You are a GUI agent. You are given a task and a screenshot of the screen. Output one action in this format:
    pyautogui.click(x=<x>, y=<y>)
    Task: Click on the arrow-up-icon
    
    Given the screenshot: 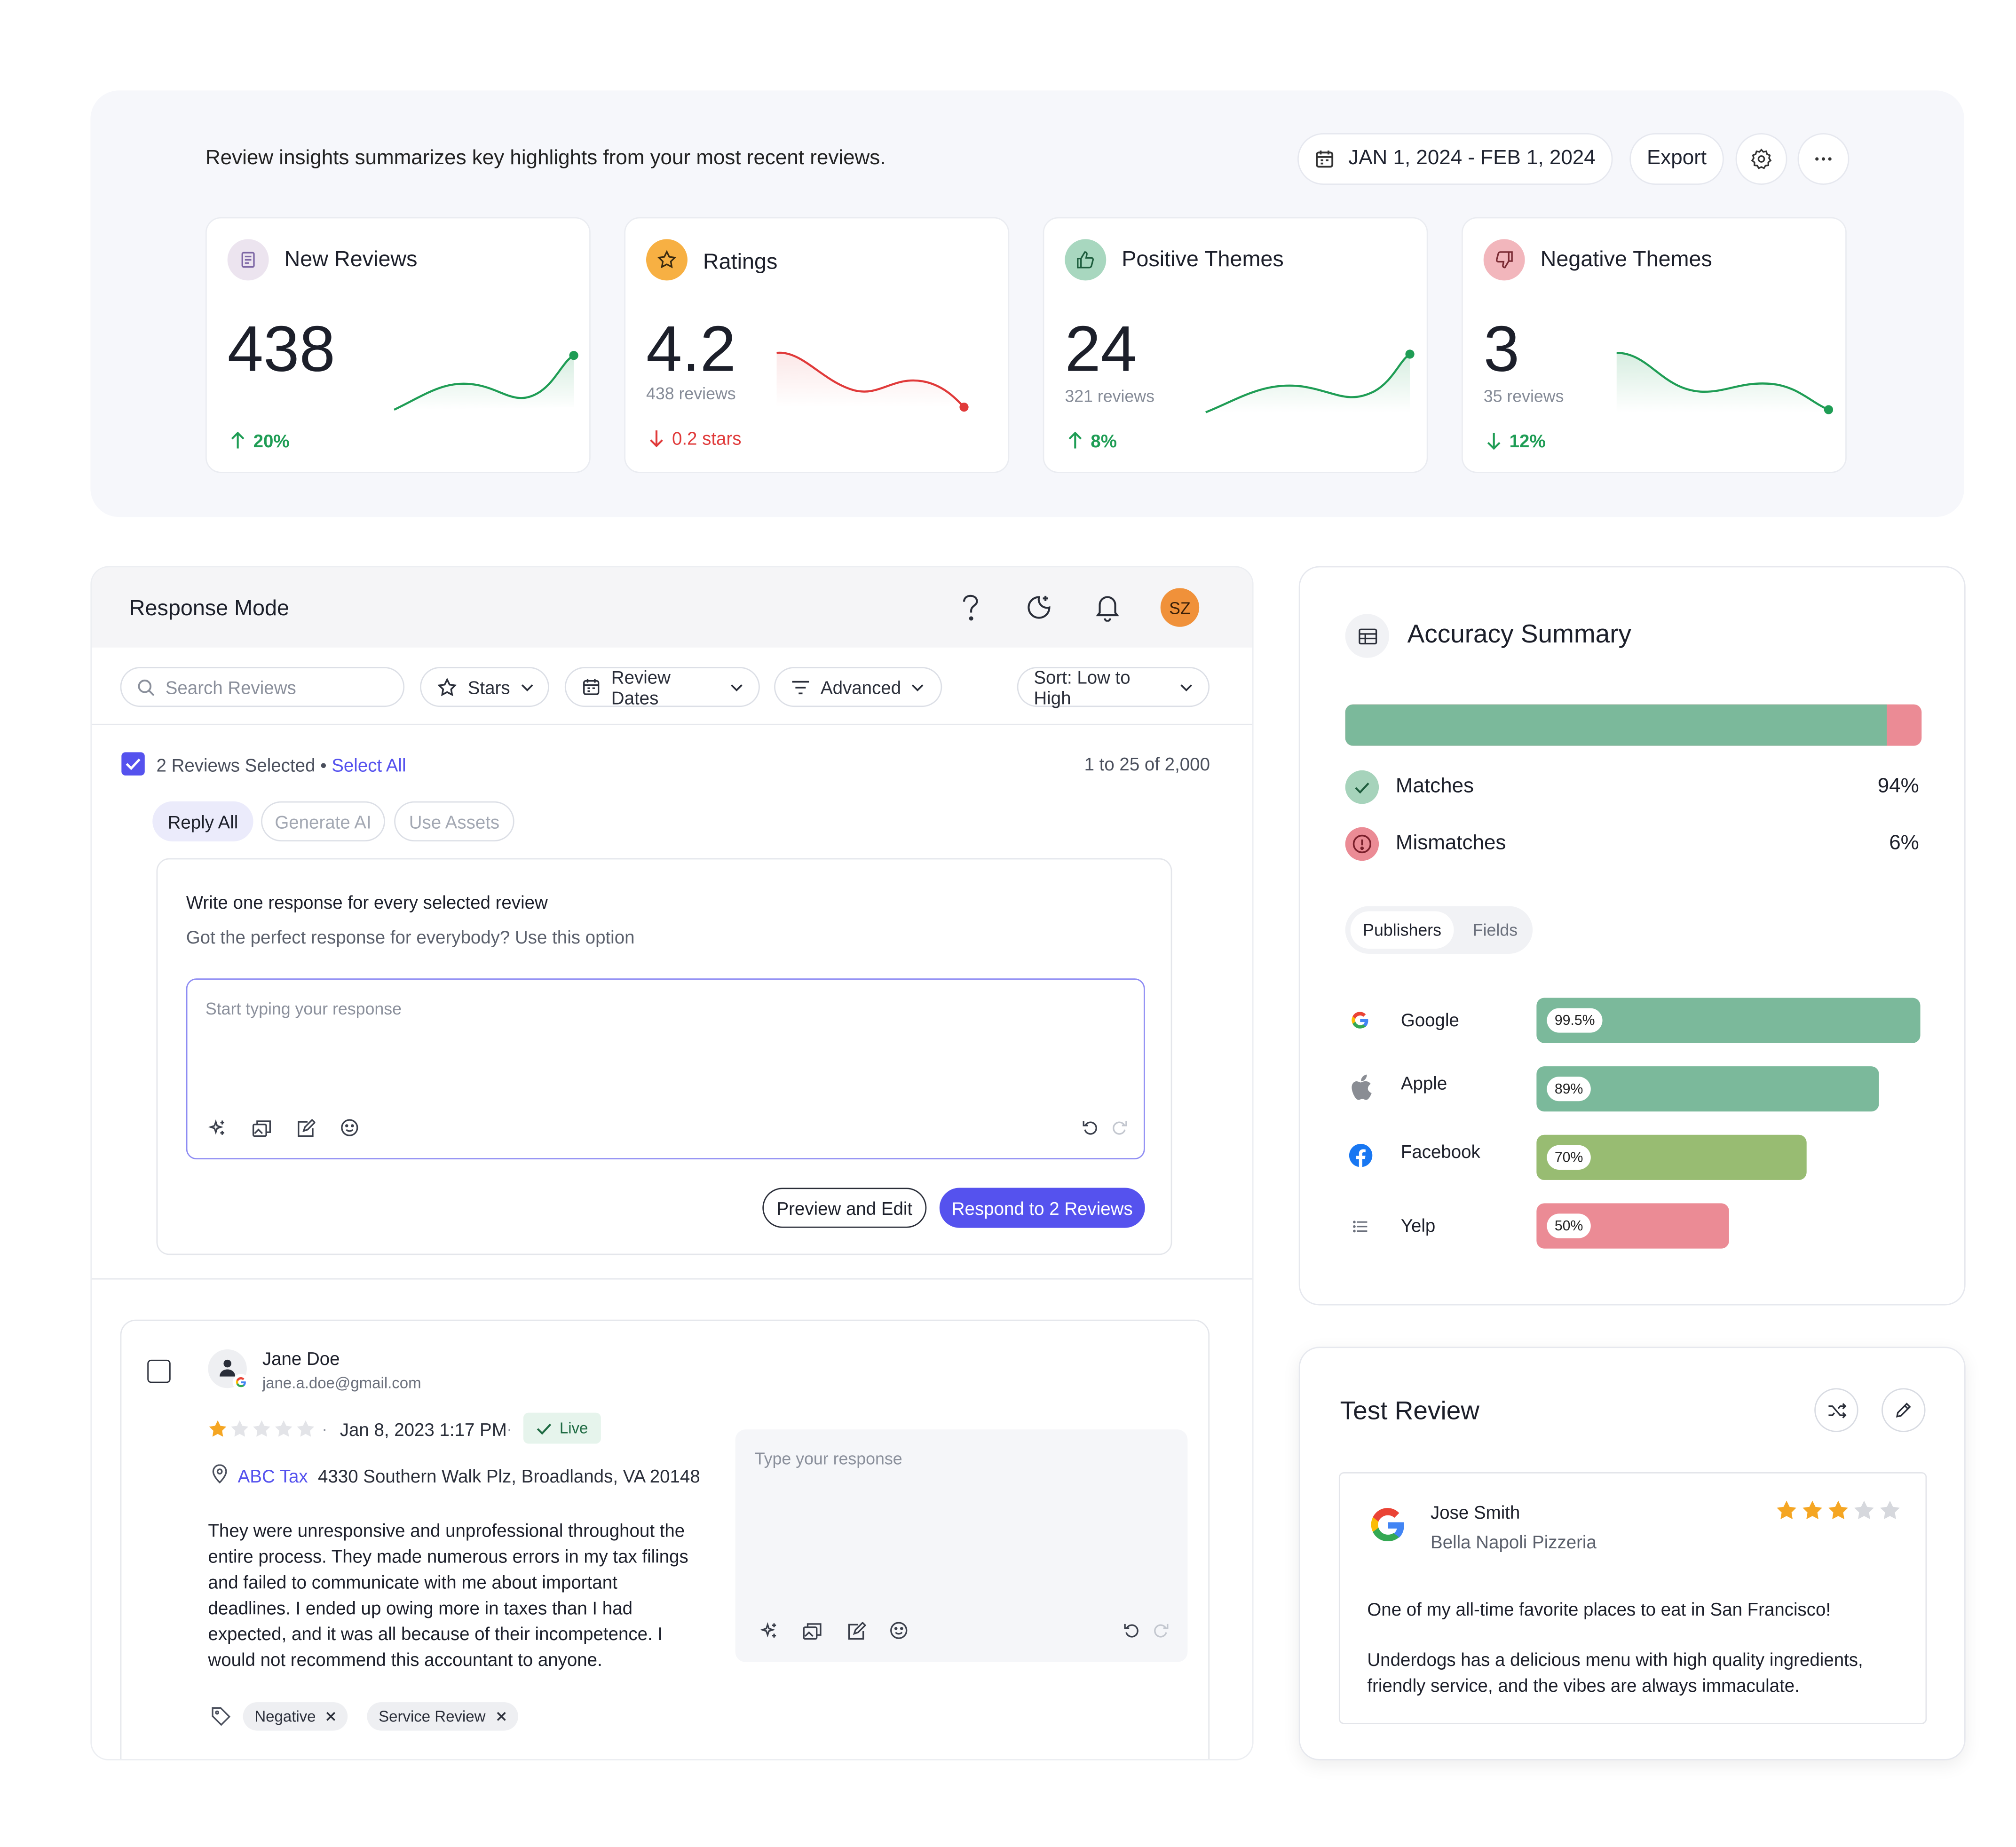 What is the action you would take?
    pyautogui.click(x=1075, y=440)
    